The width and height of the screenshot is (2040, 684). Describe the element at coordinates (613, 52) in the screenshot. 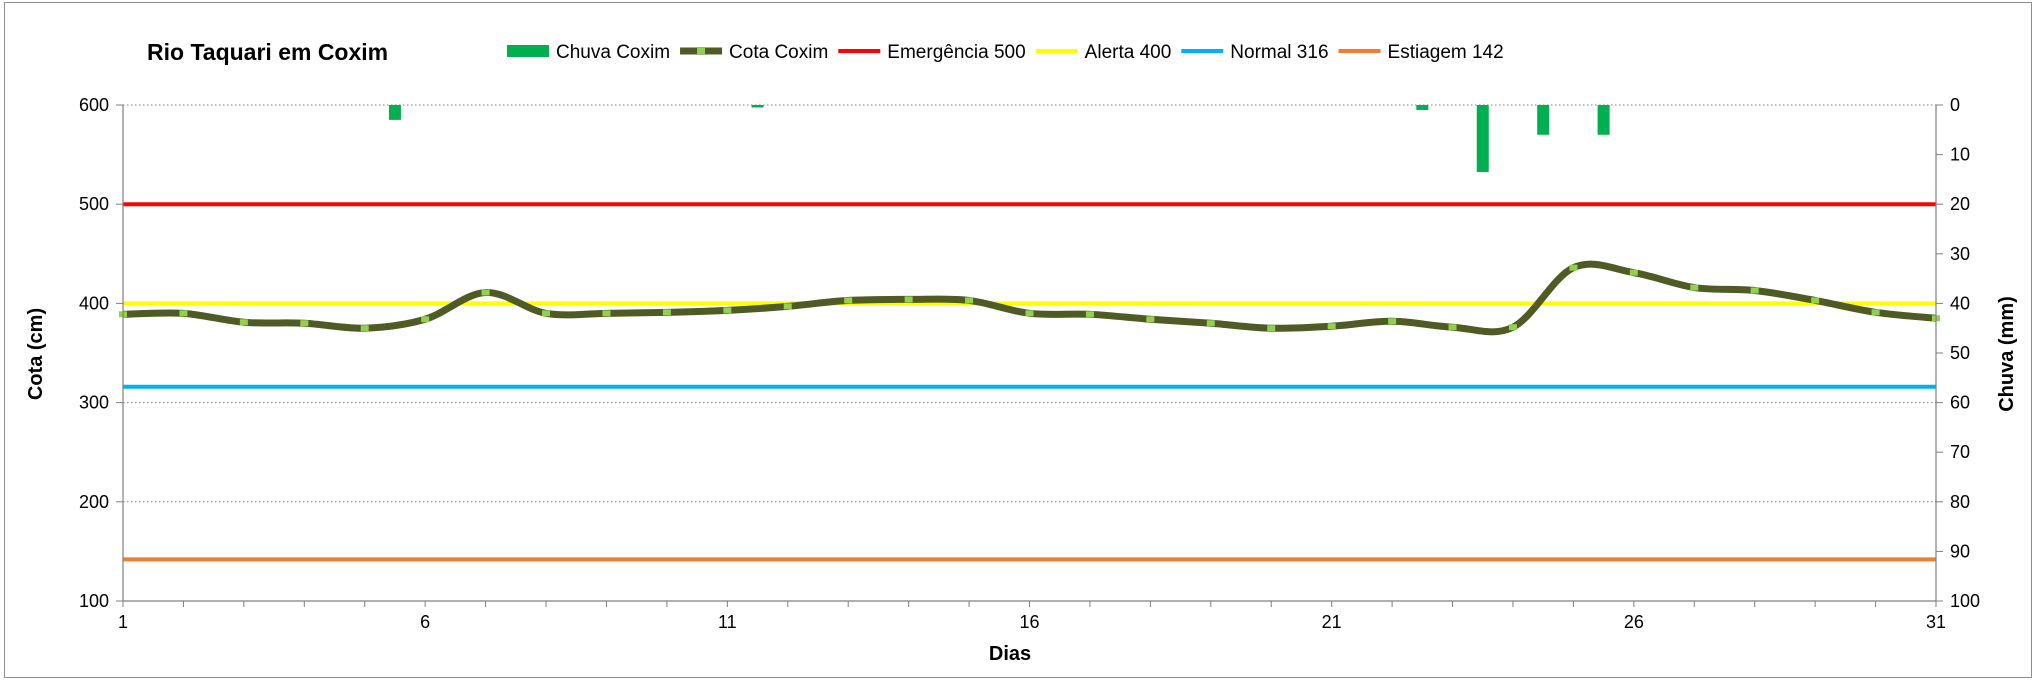

I see `legend-label: Chuva Coxim` at that location.